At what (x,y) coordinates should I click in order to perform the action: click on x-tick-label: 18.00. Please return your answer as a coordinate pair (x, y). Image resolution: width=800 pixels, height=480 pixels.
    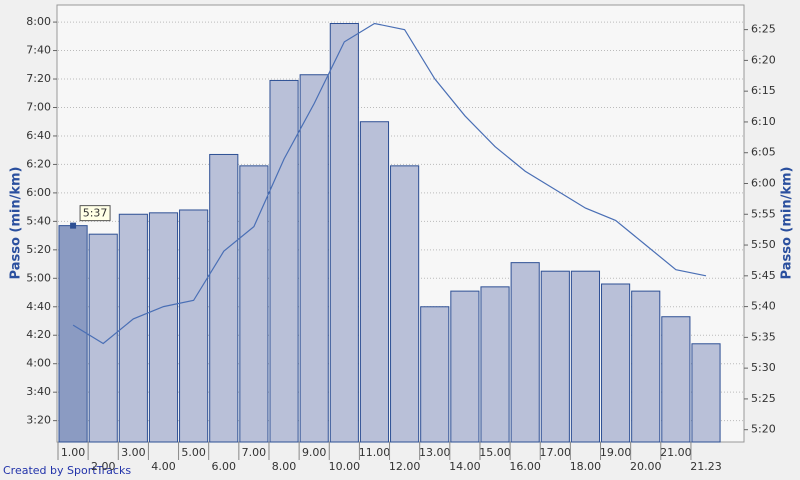
    Looking at the image, I should click on (586, 466).